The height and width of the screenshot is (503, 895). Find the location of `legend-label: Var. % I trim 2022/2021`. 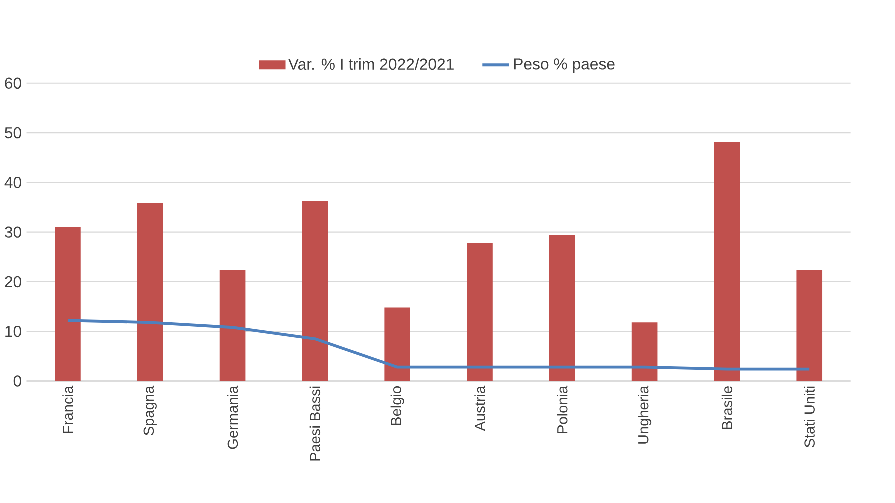

legend-label: Var. % I trim 2022/2021 is located at coordinates (371, 64).